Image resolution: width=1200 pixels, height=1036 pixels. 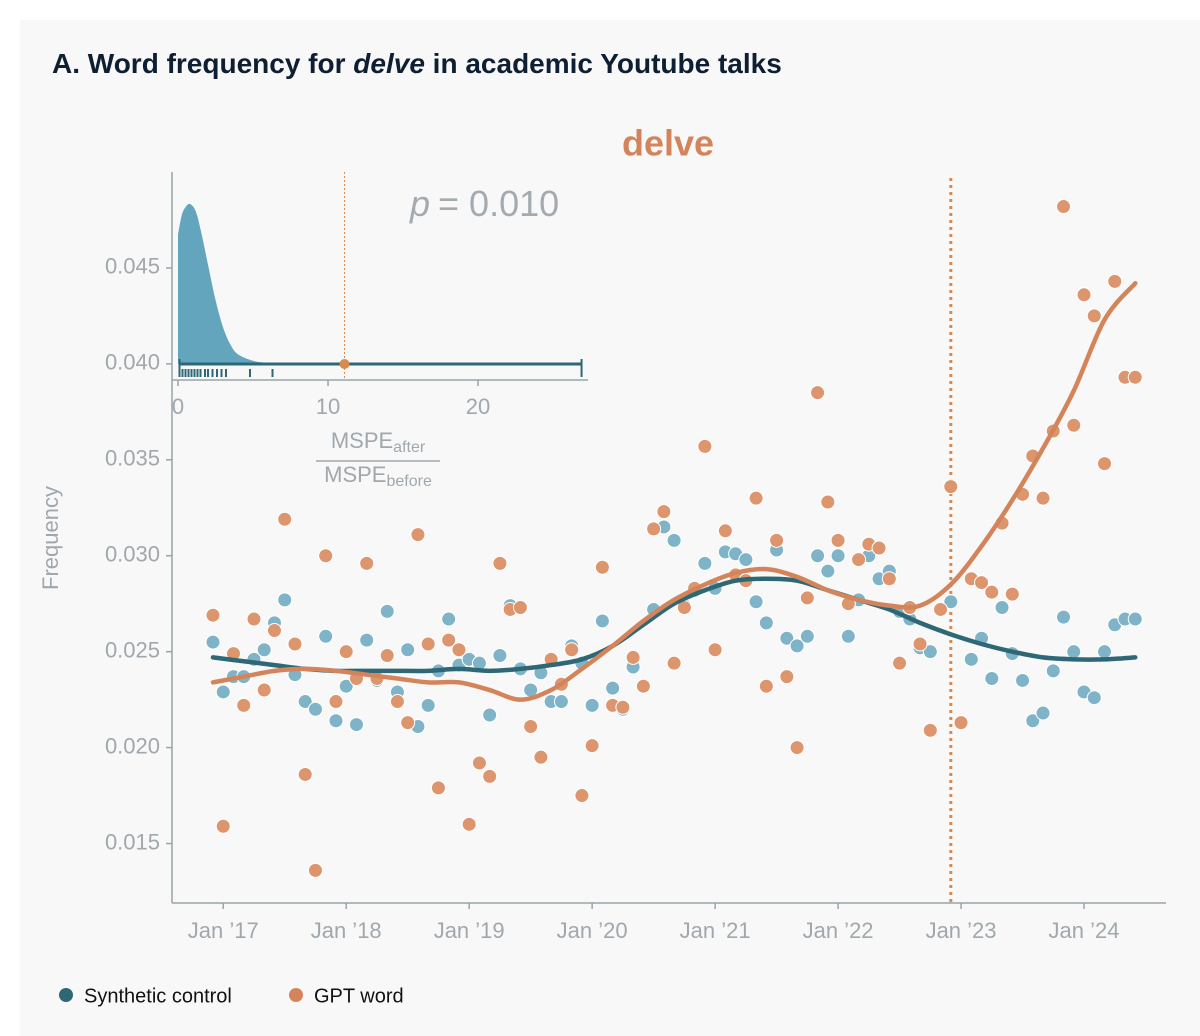 What do you see at coordinates (359, 996) in the screenshot?
I see `legend-label: GPT word` at bounding box center [359, 996].